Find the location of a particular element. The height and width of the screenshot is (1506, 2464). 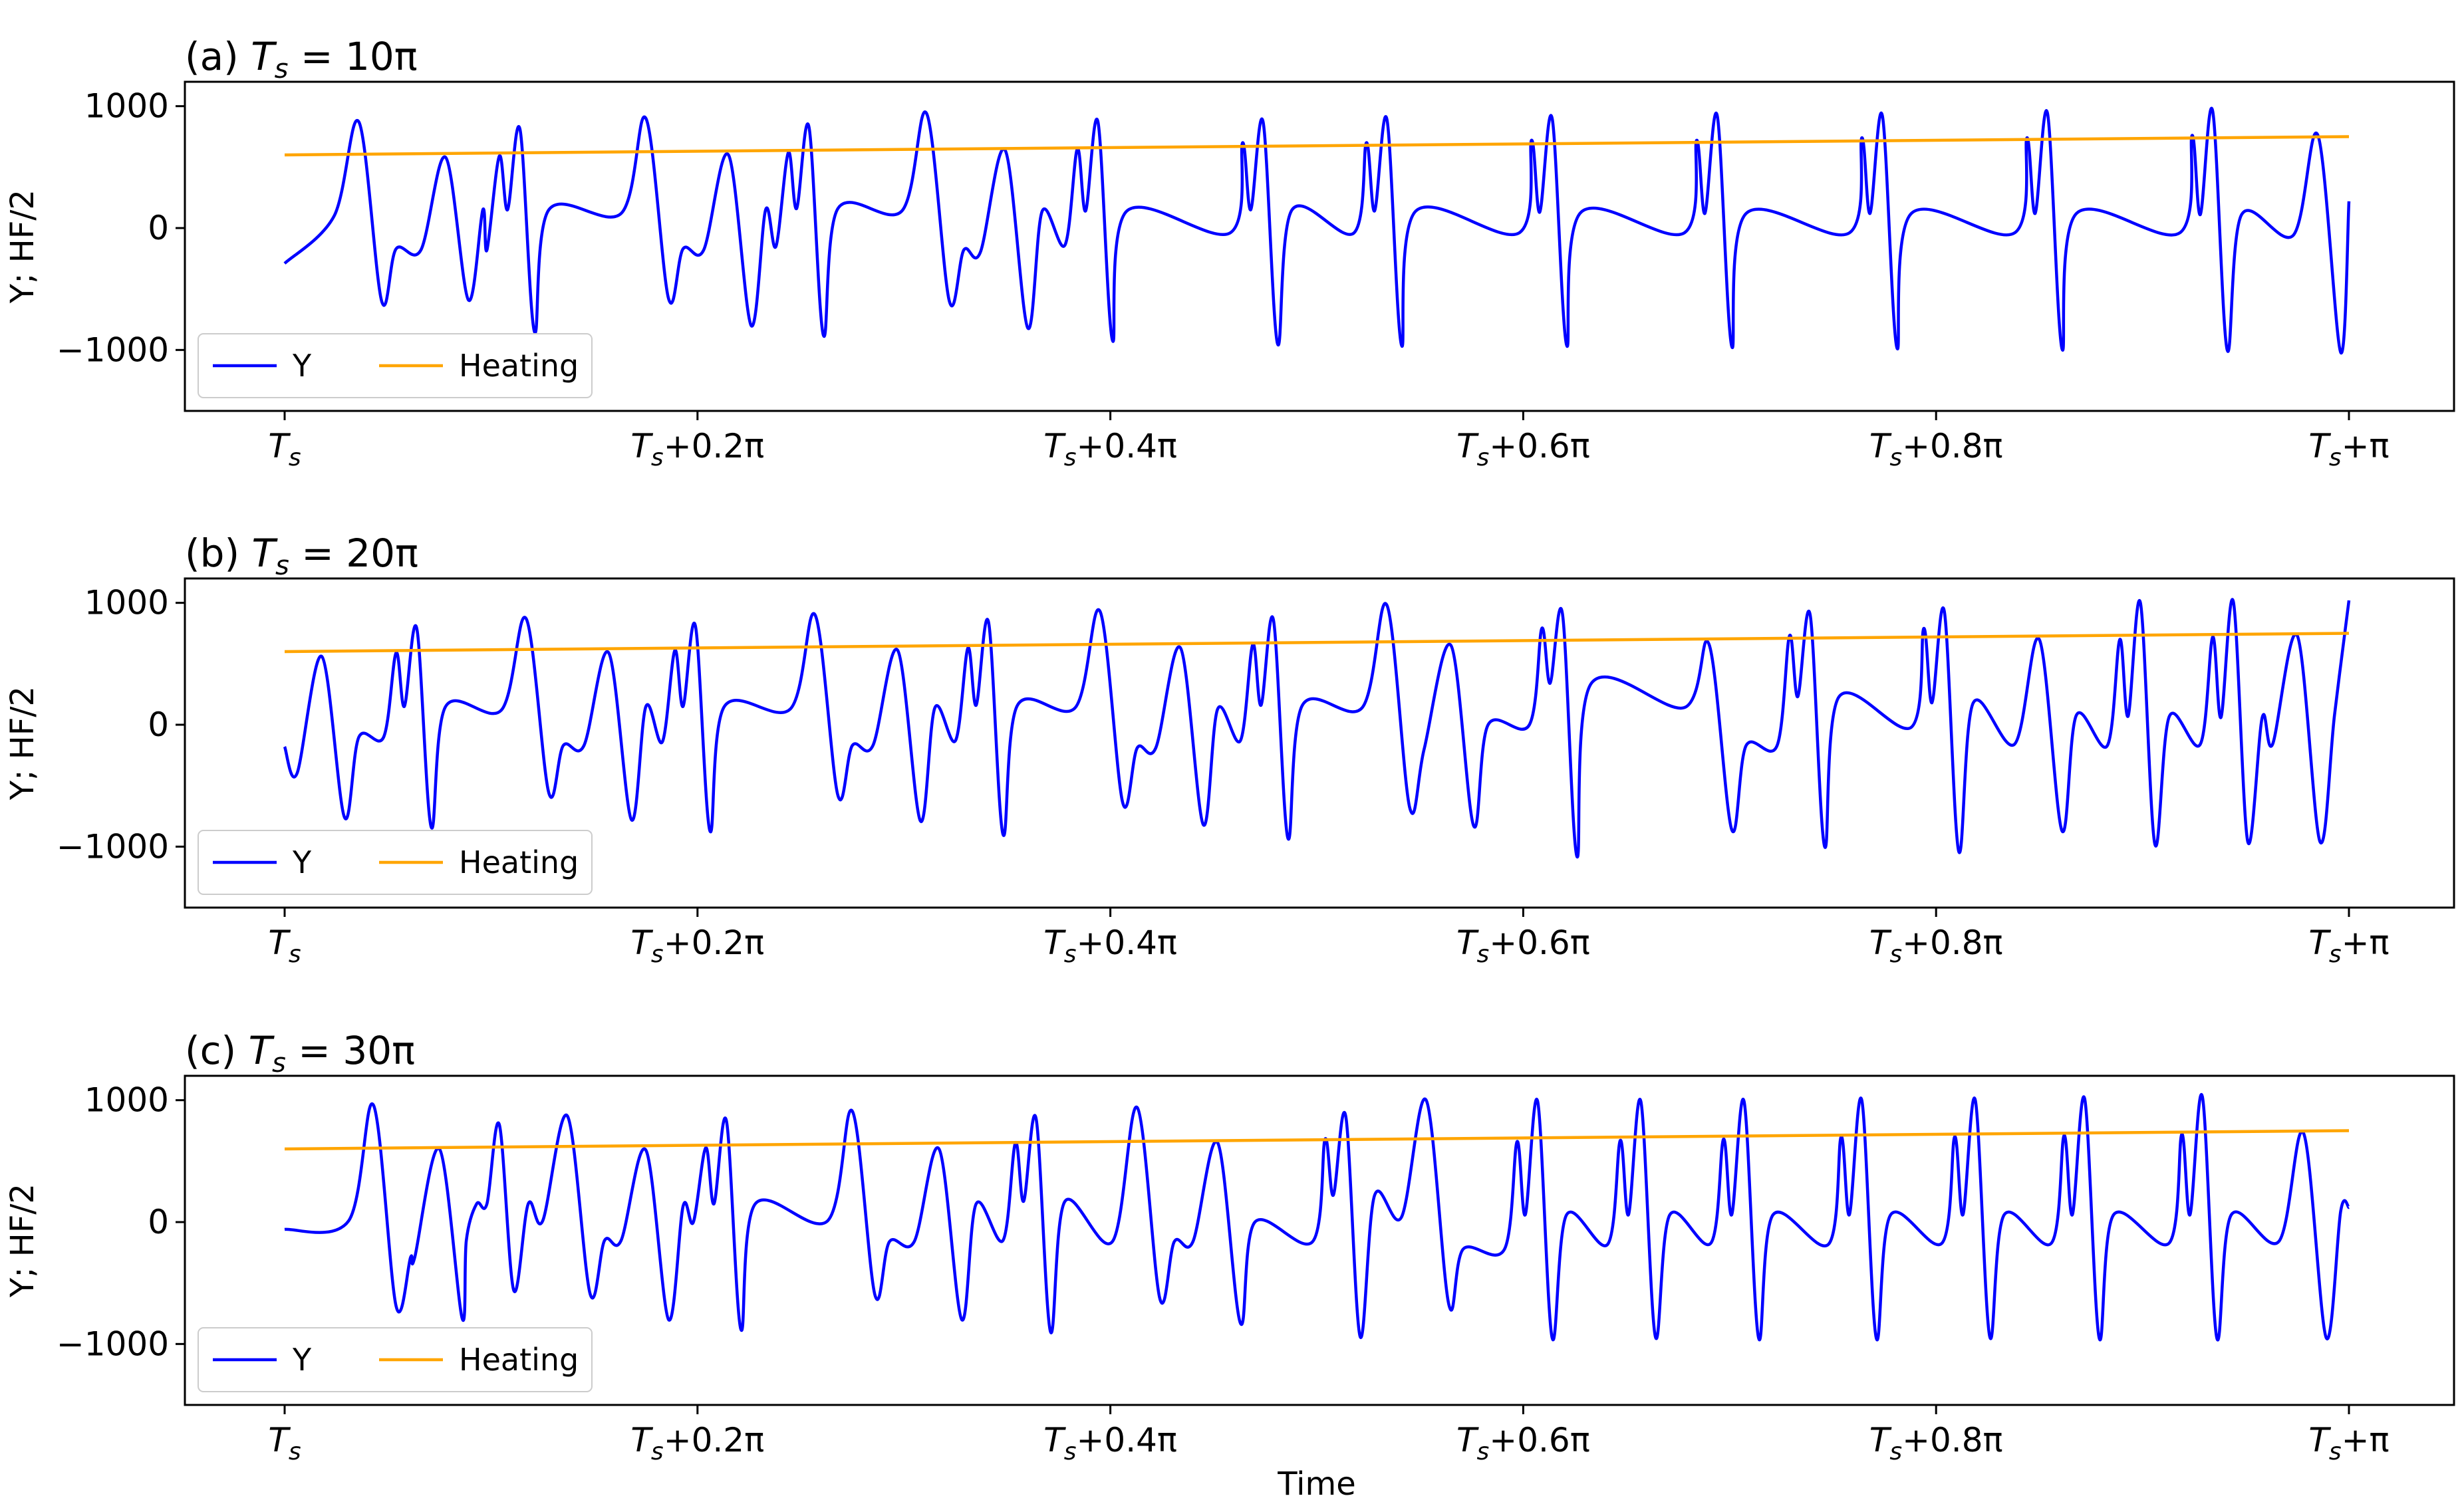

x-axis-label: Time is located at coordinates (1316, 1484).